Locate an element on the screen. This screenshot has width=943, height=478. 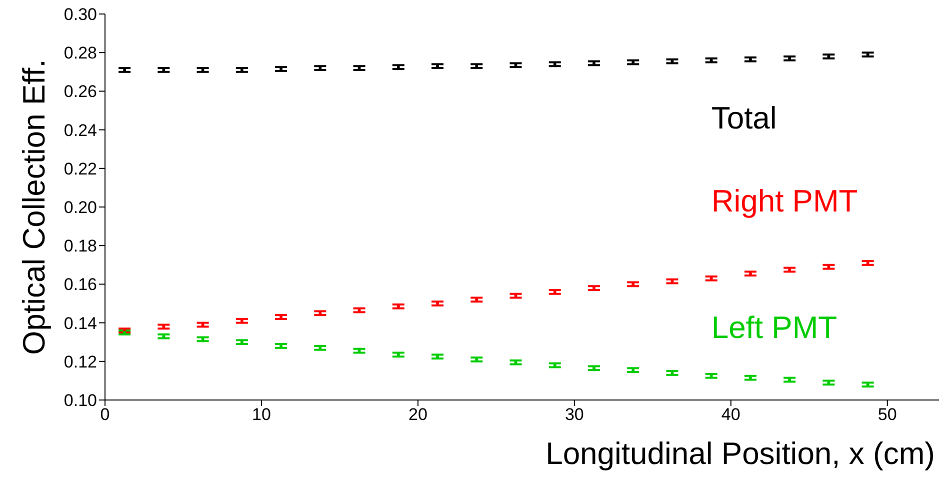
x-tick-label: 50 is located at coordinates (887, 414).